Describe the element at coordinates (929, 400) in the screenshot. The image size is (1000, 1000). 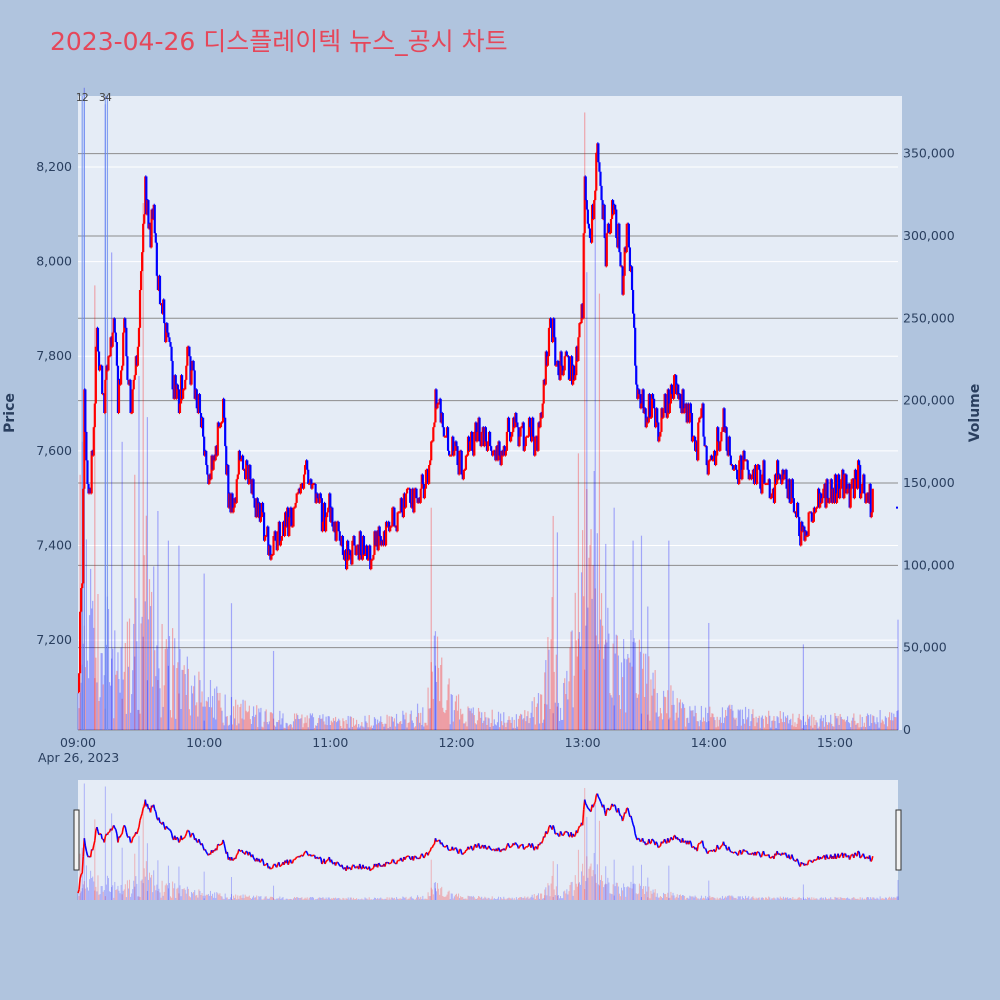
I see `volume-tick-label: 200,000` at that location.